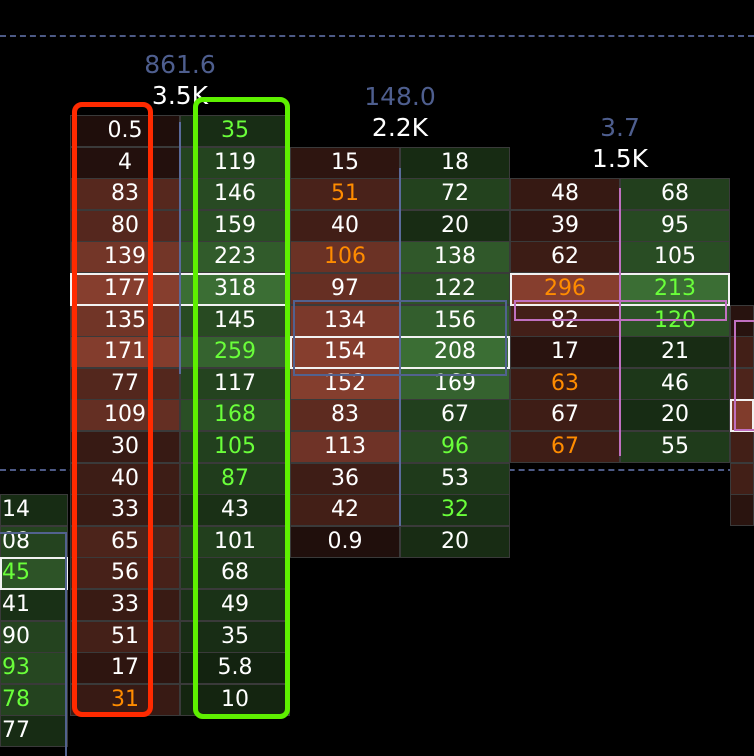 The width and height of the screenshot is (754, 756). What do you see at coordinates (125, 352) in the screenshot?
I see `bid-cell: 171` at bounding box center [125, 352].